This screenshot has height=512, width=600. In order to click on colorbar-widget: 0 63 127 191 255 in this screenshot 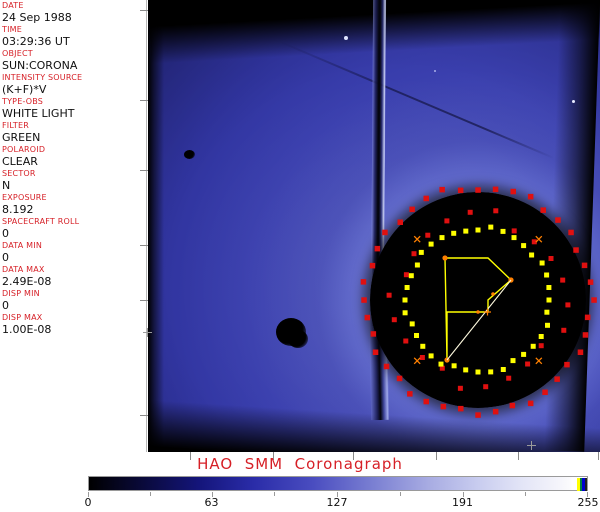, I will do `click(341, 493)`.